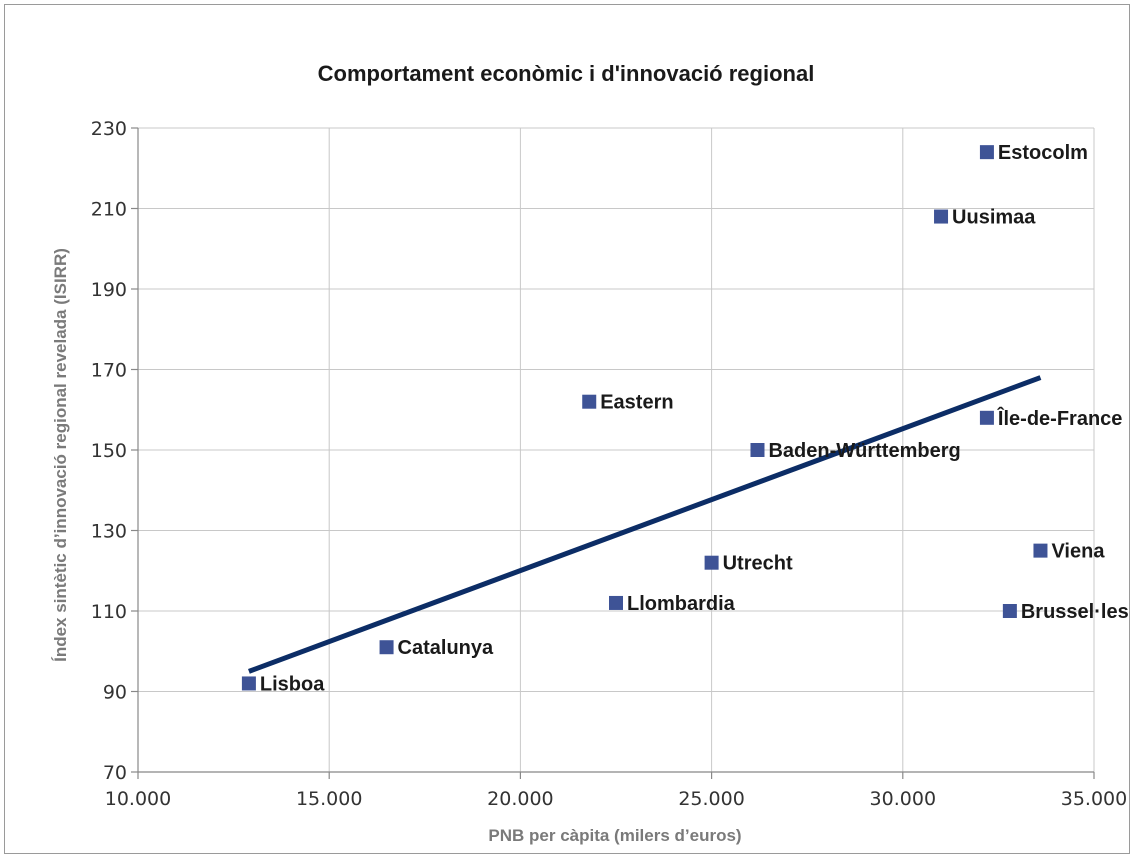  I want to click on x-tick-label: 20.000, so click(520, 799).